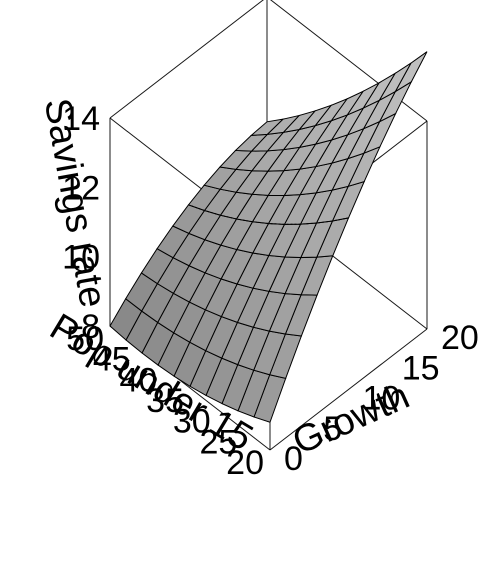  Describe the element at coordinates (192, 422) in the screenshot. I see `pop-tick-label: 30` at that location.